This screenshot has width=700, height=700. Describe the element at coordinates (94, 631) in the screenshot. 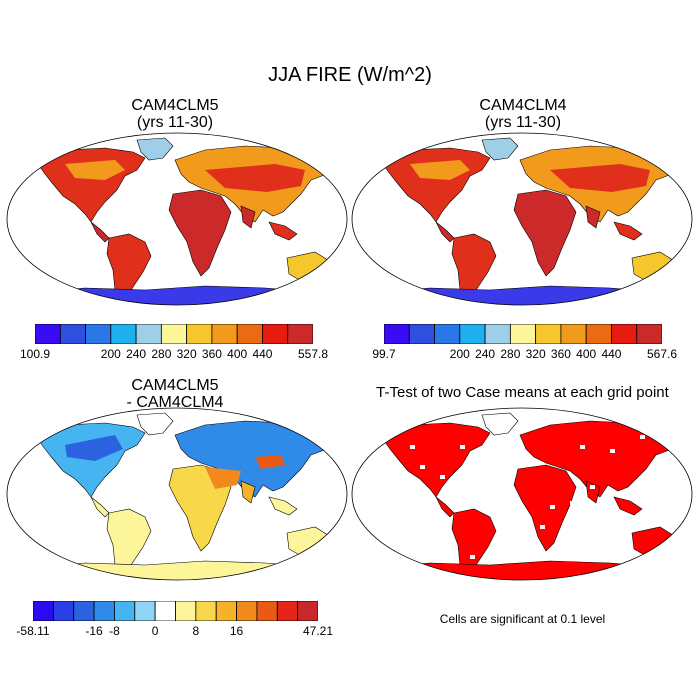

I see `colorbar-tick-label: -16` at that location.